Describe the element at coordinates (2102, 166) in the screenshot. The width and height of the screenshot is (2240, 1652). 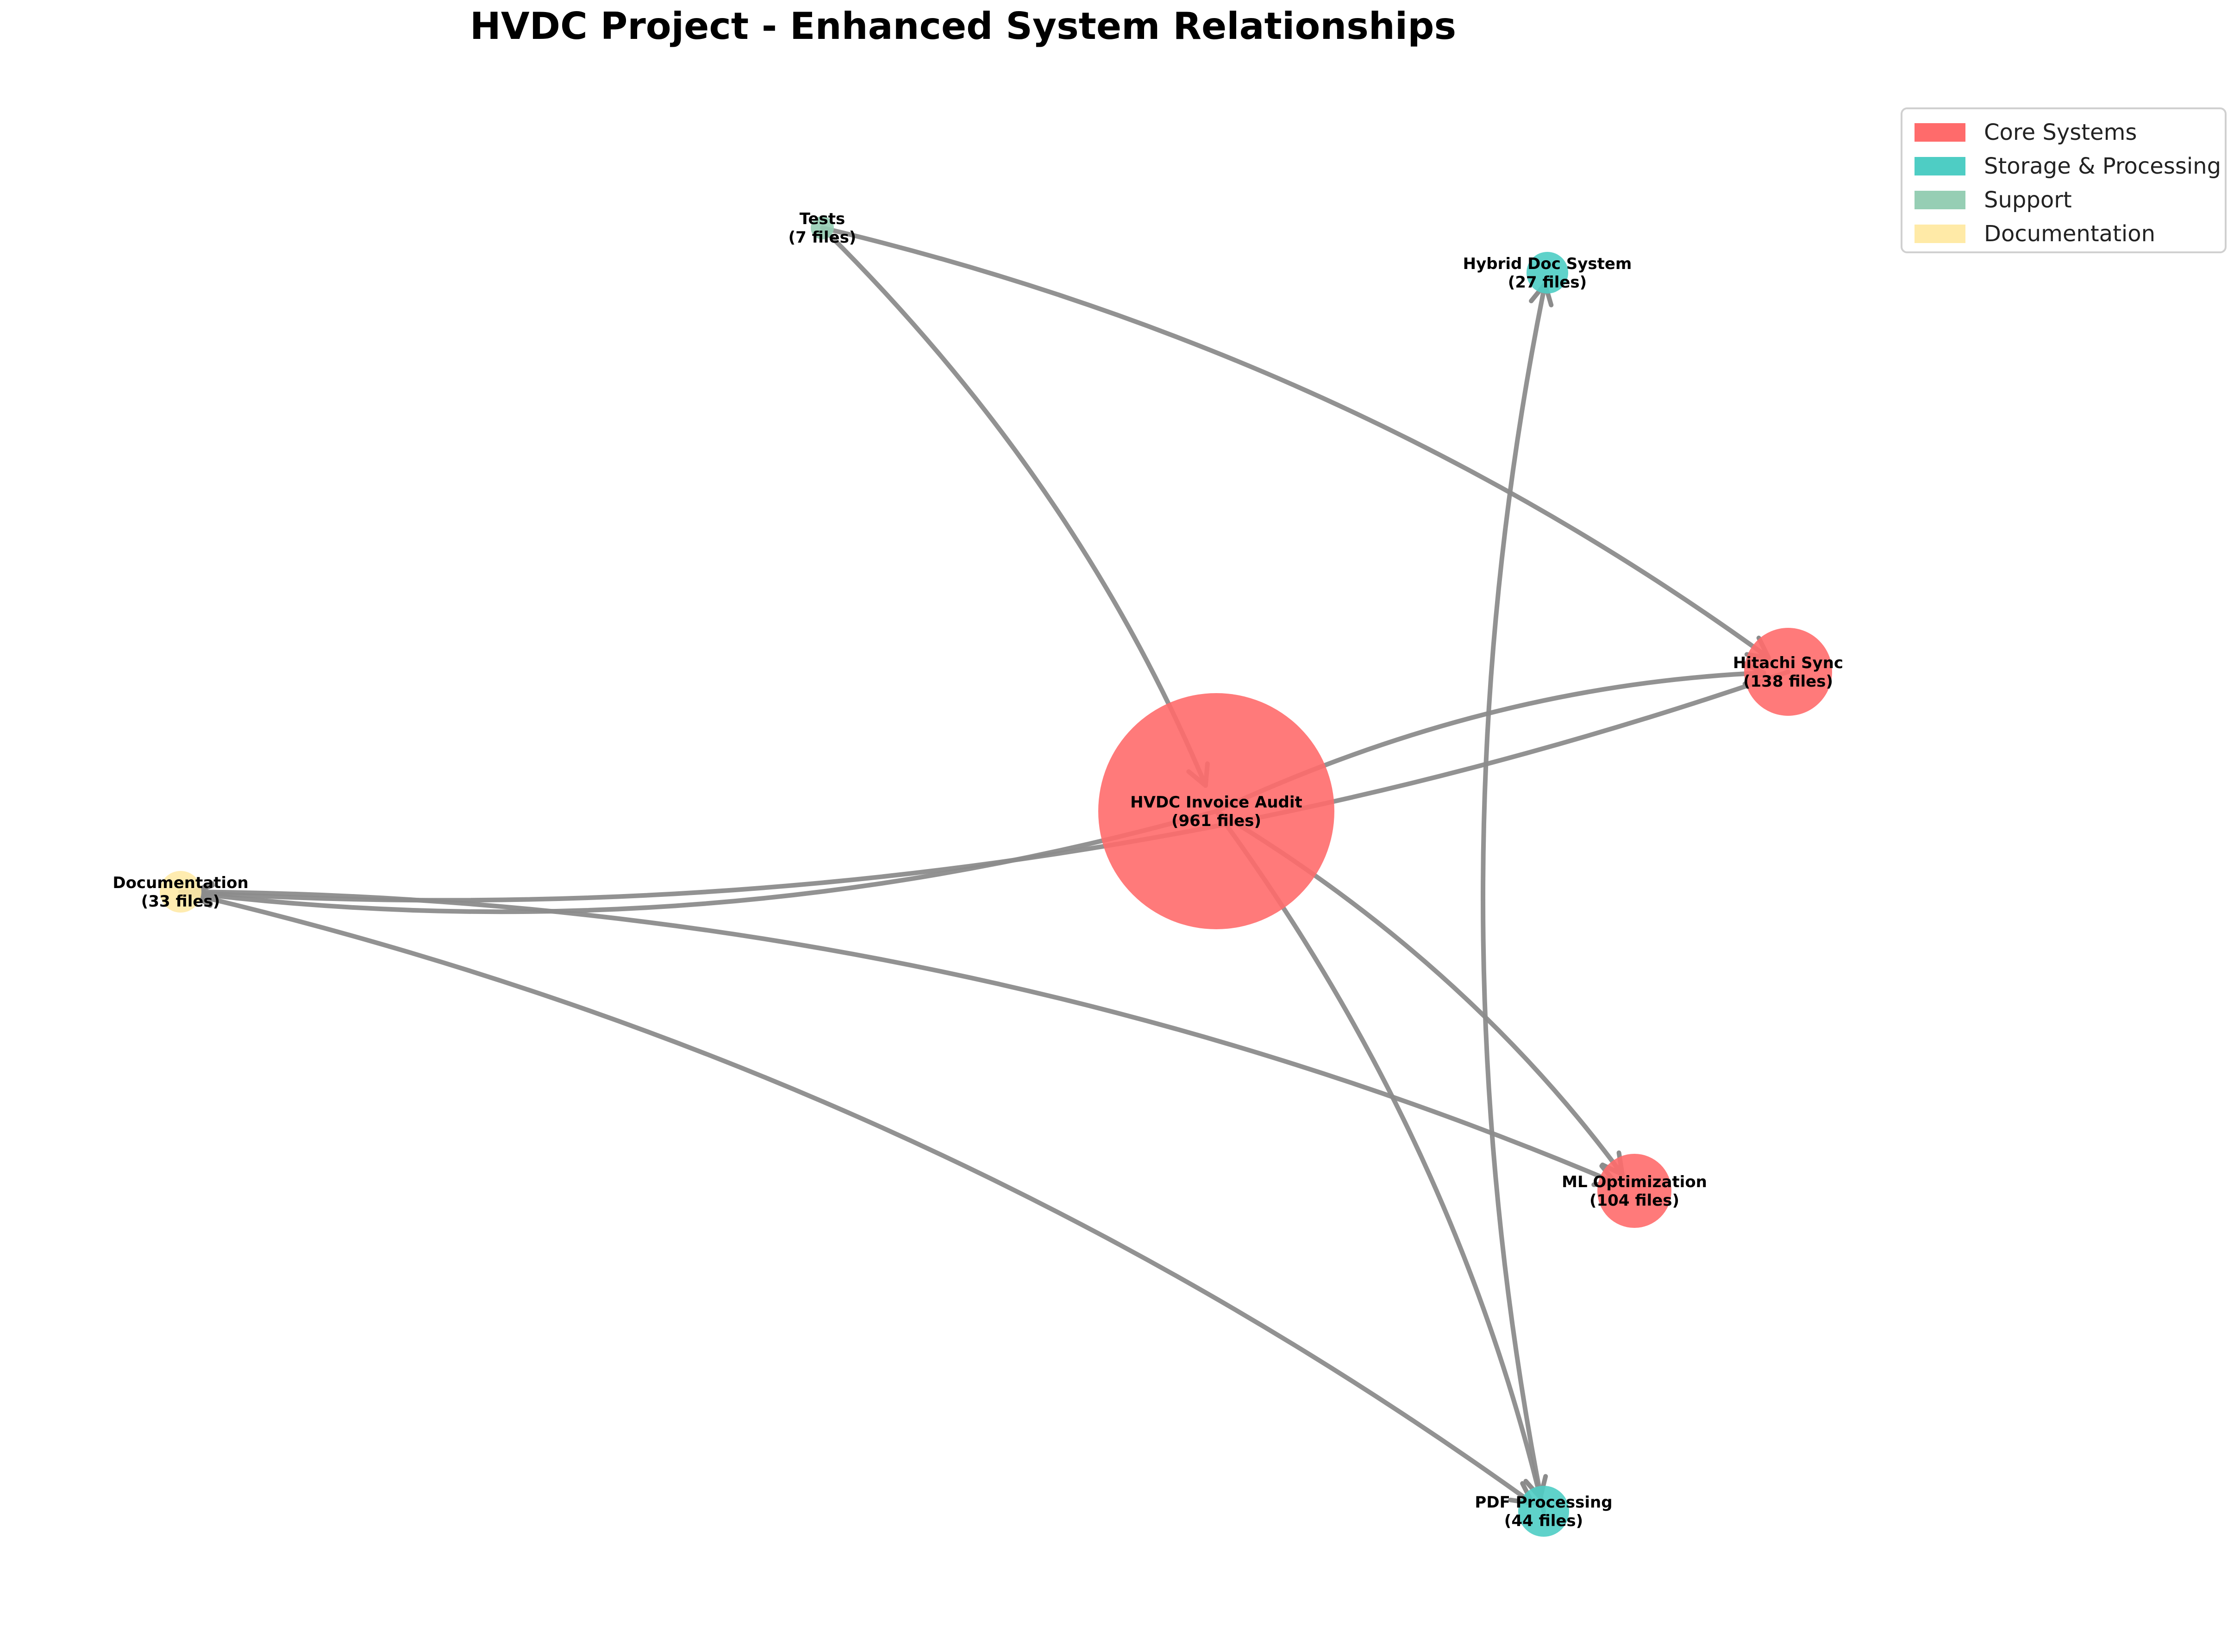
I see `legend-label-storage-processing: Storage & Processing` at that location.